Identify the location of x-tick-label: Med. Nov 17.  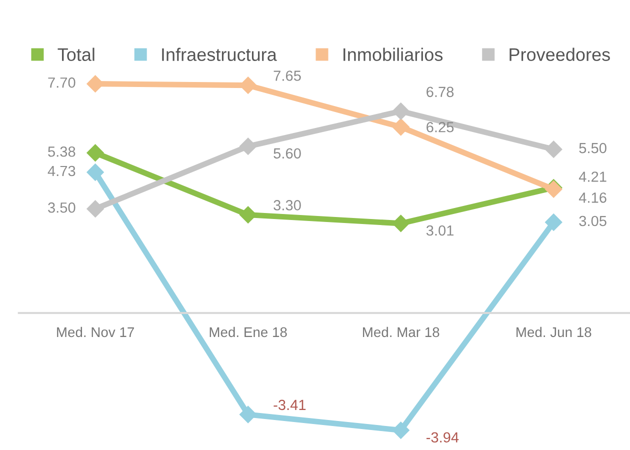
(95, 332).